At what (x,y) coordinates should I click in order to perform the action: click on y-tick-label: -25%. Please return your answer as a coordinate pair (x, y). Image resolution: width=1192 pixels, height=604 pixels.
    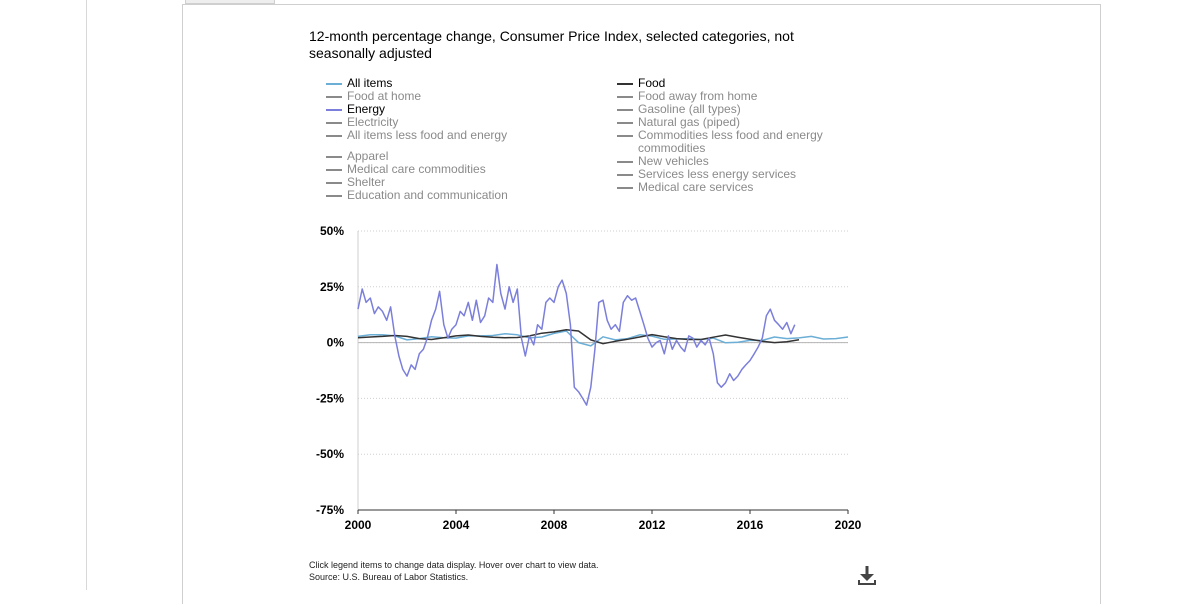
    Looking at the image, I should click on (330, 398).